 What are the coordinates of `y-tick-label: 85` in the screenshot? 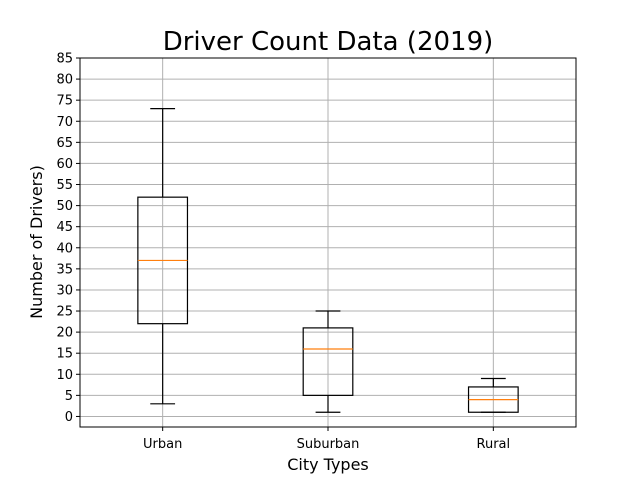 It's located at (64, 59).